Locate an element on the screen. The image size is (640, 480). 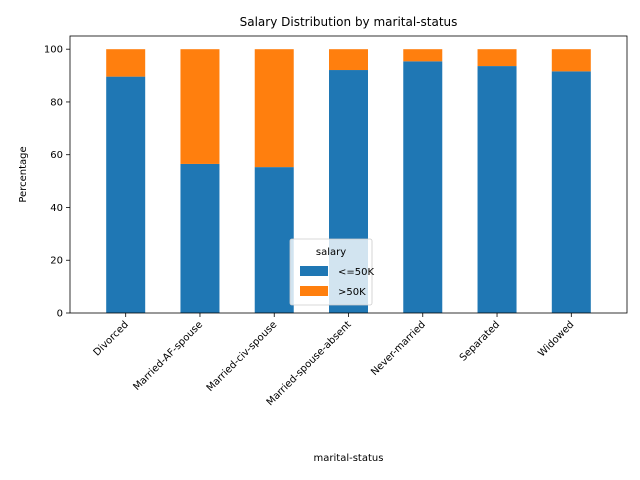
legend: salary <=50K >50K is located at coordinates (331, 272).